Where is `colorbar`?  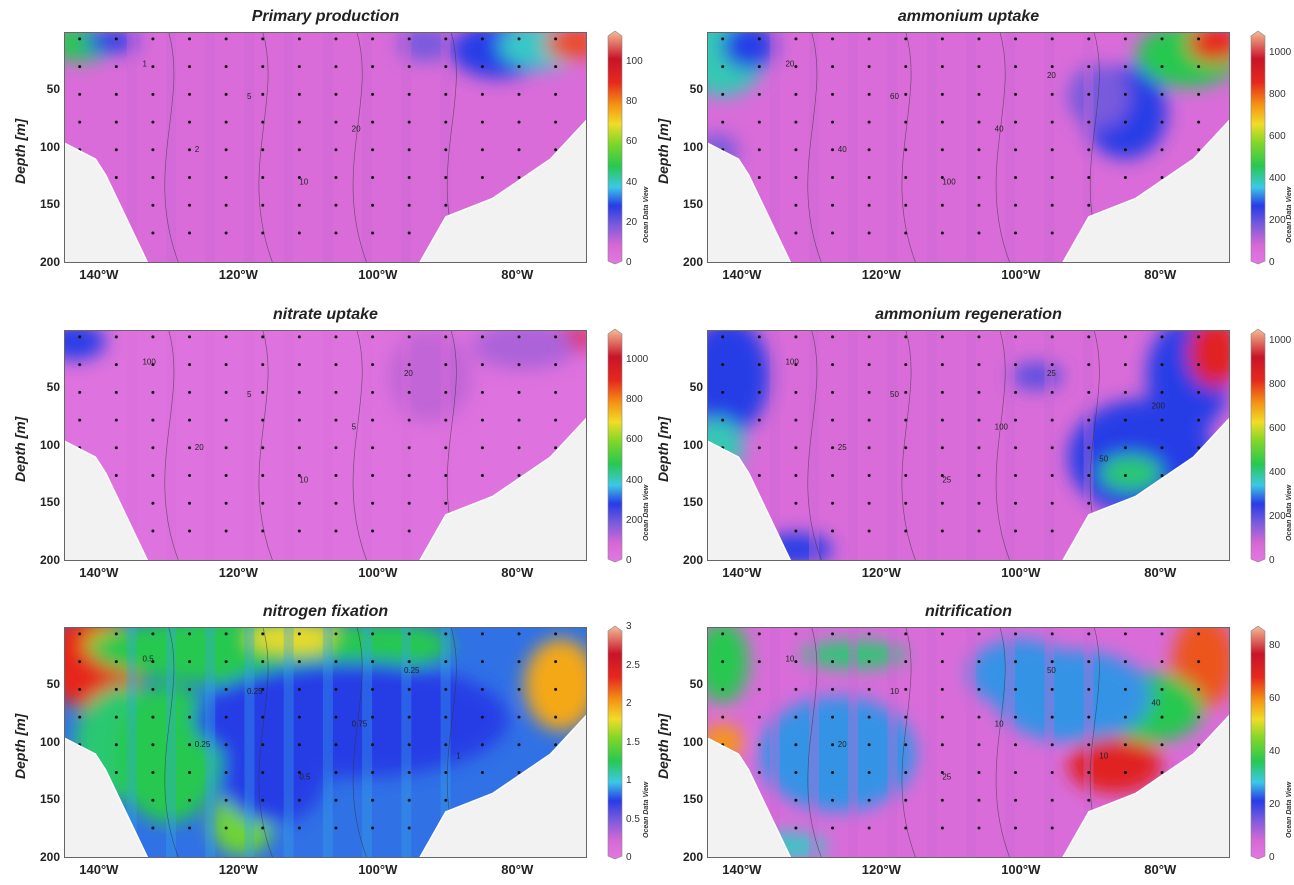
colorbar is located at coordinates (615, 742).